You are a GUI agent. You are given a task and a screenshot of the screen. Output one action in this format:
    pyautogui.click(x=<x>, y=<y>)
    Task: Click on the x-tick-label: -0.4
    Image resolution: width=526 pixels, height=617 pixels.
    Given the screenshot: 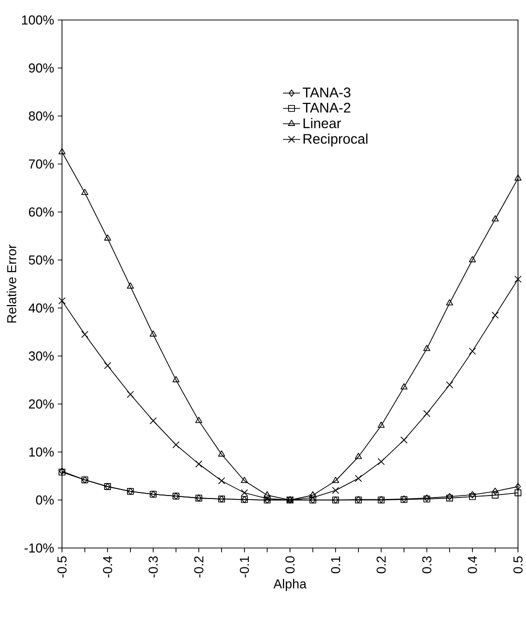 What is the action you would take?
    pyautogui.click(x=107, y=567)
    